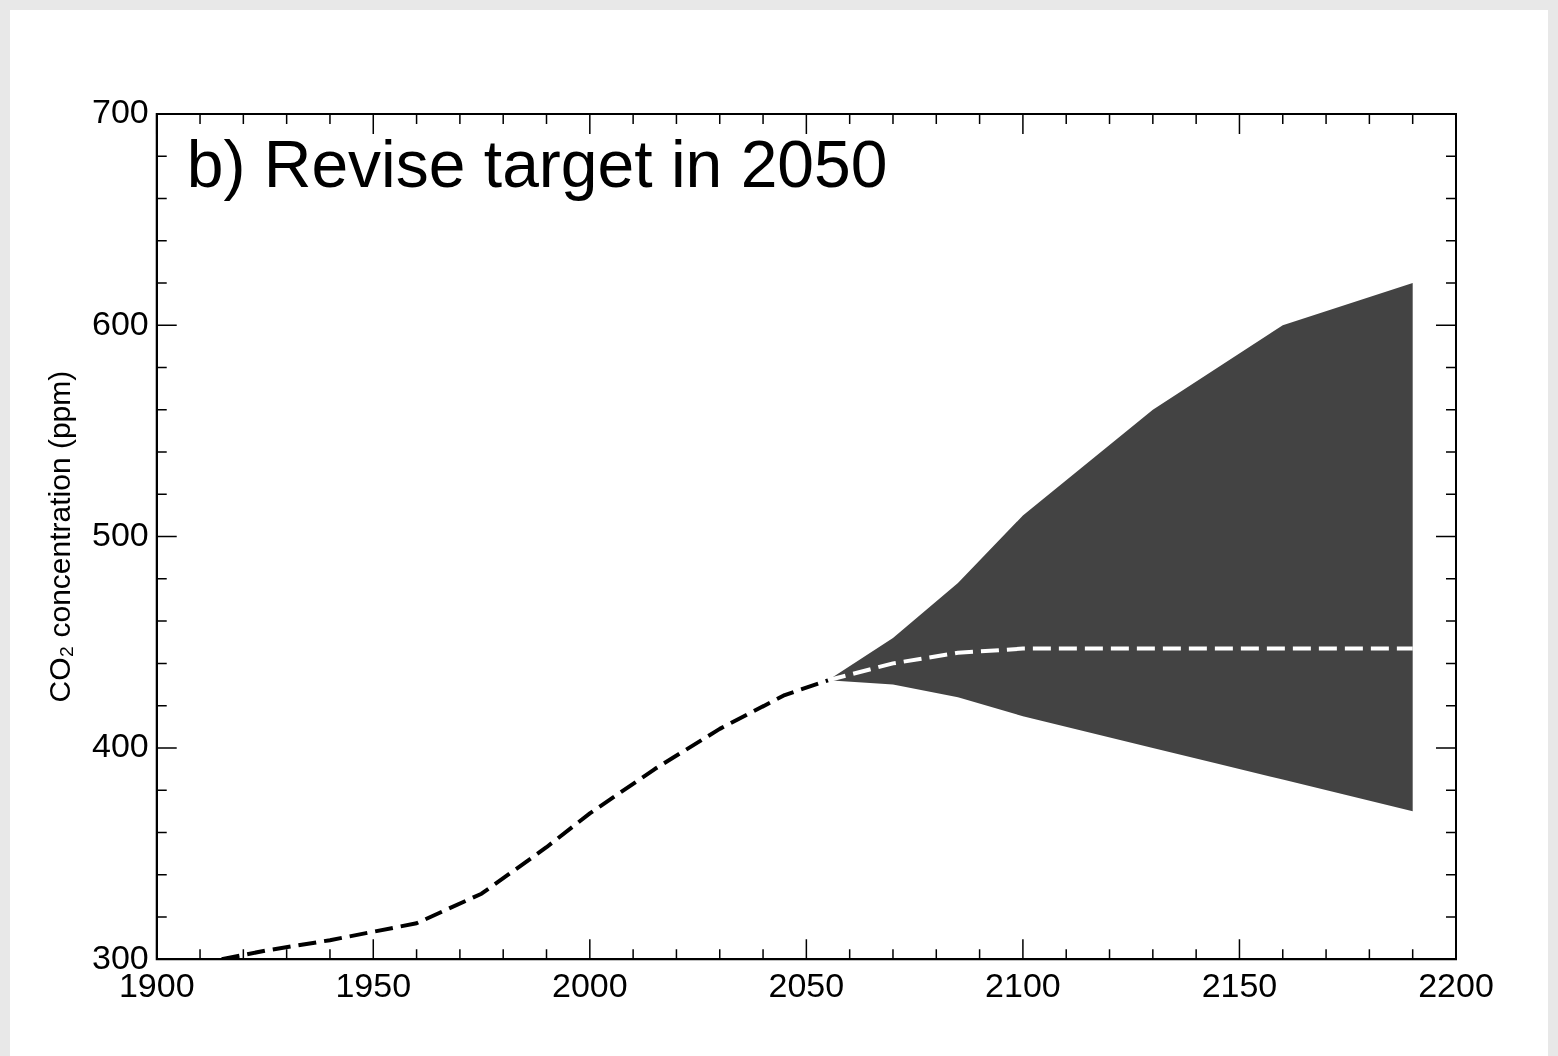 The width and height of the screenshot is (1558, 1056). Describe the element at coordinates (120, 111) in the screenshot. I see `y-tick-label: 700` at that location.